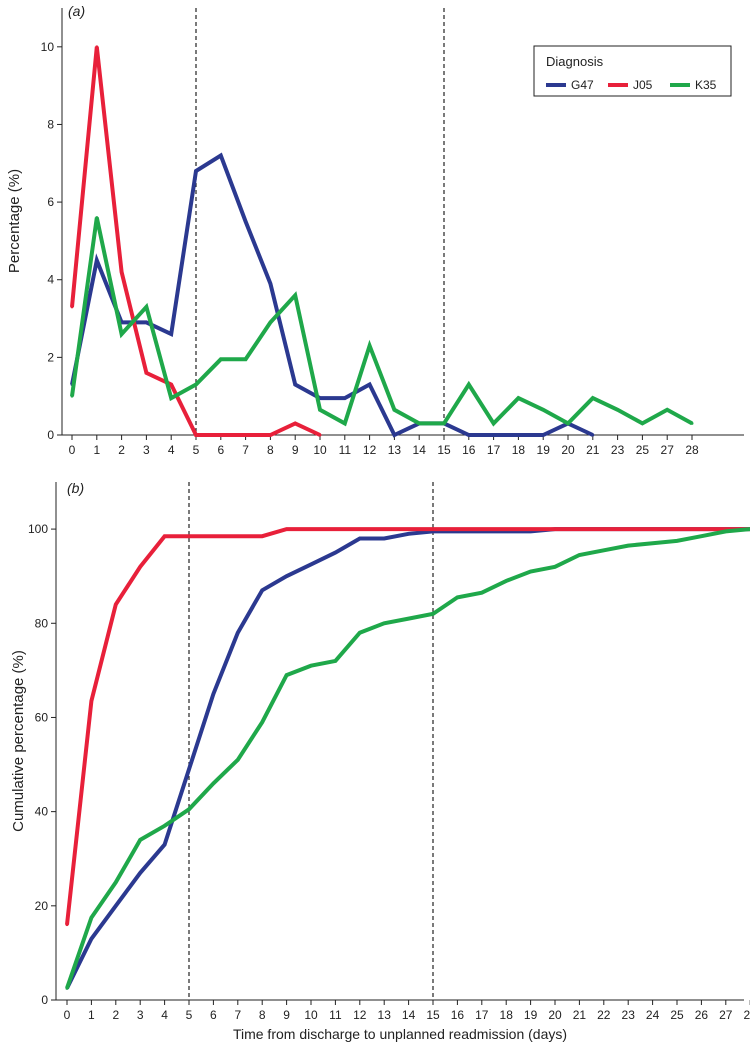  I want to click on x-tick-label: 27, so click(726, 1015).